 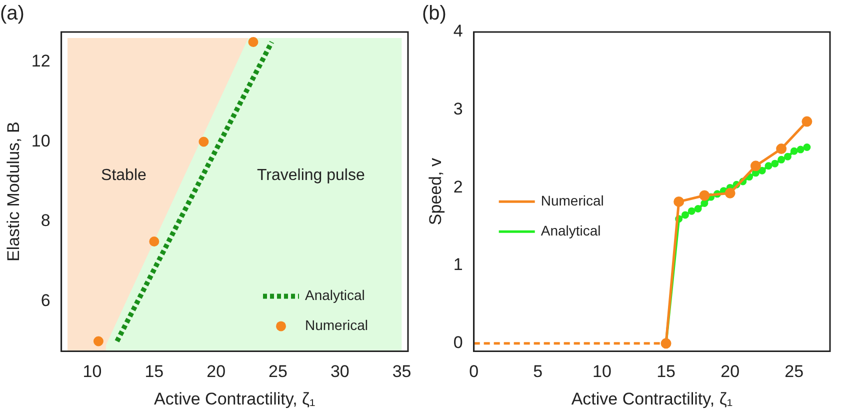 I want to click on y-tick-label: 3, so click(x=458, y=109).